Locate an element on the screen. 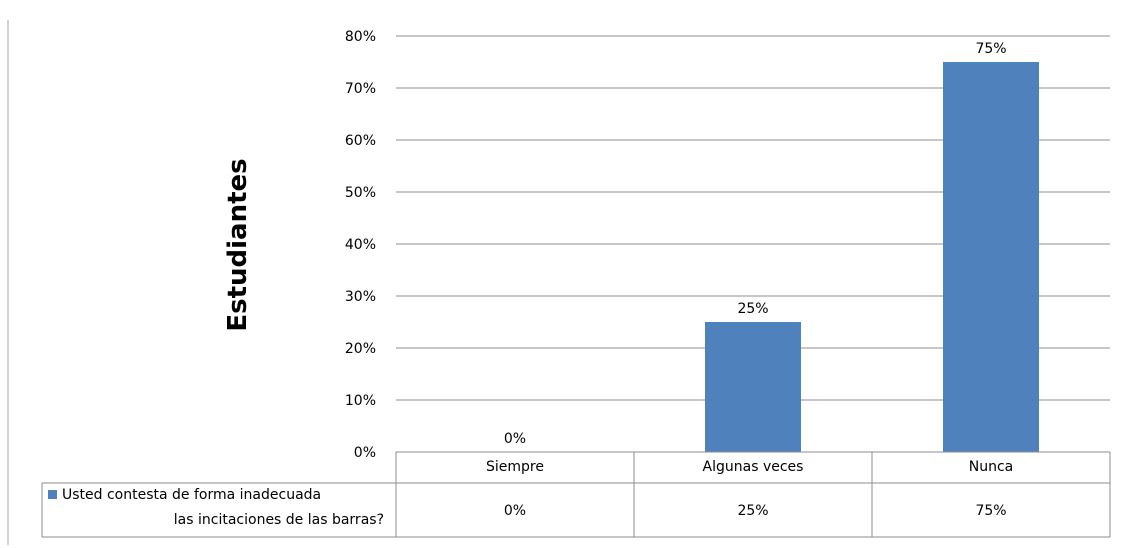  y-tick-label: 60% is located at coordinates (360, 141).